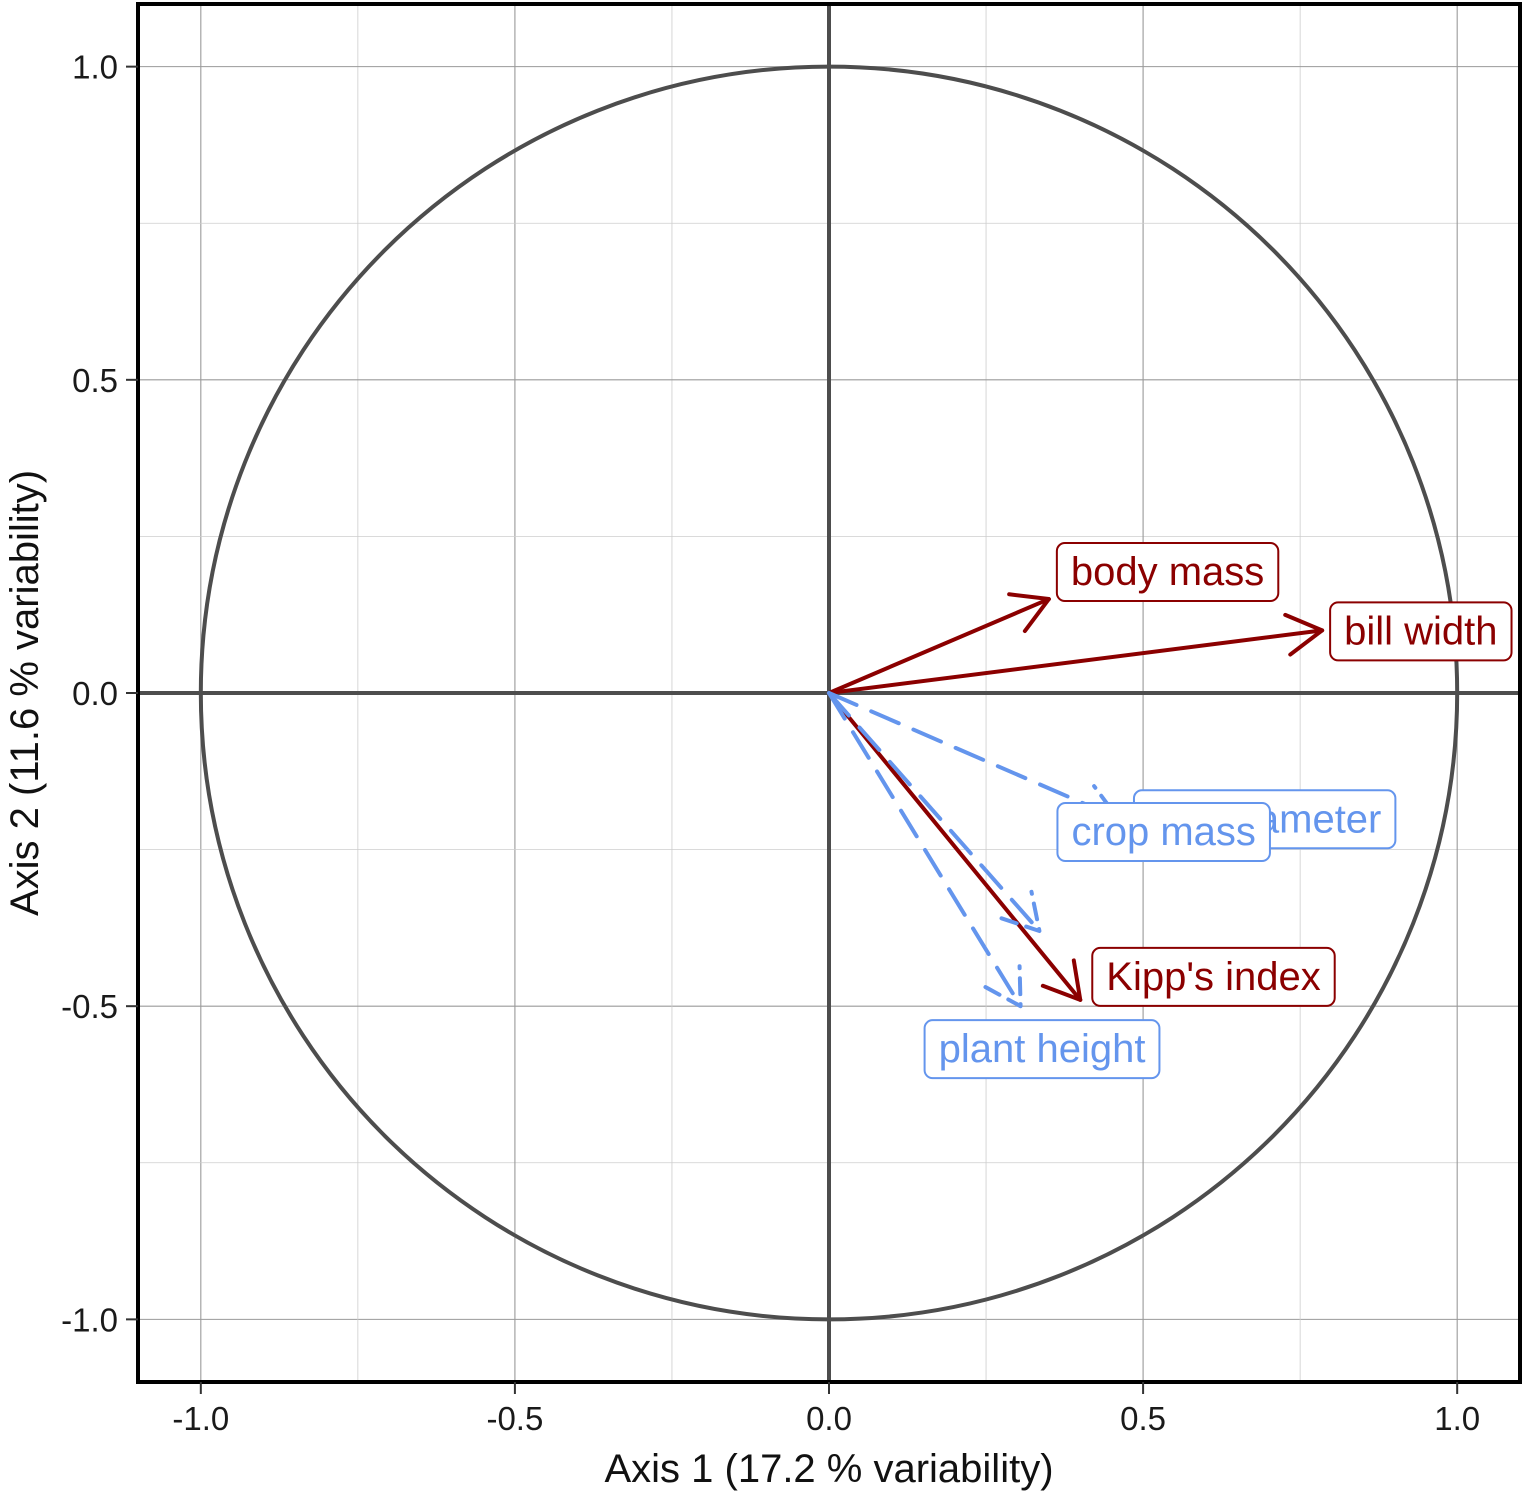 Image resolution: width=1528 pixels, height=1496 pixels. I want to click on vector-label-text: crop mass, so click(1163, 832).